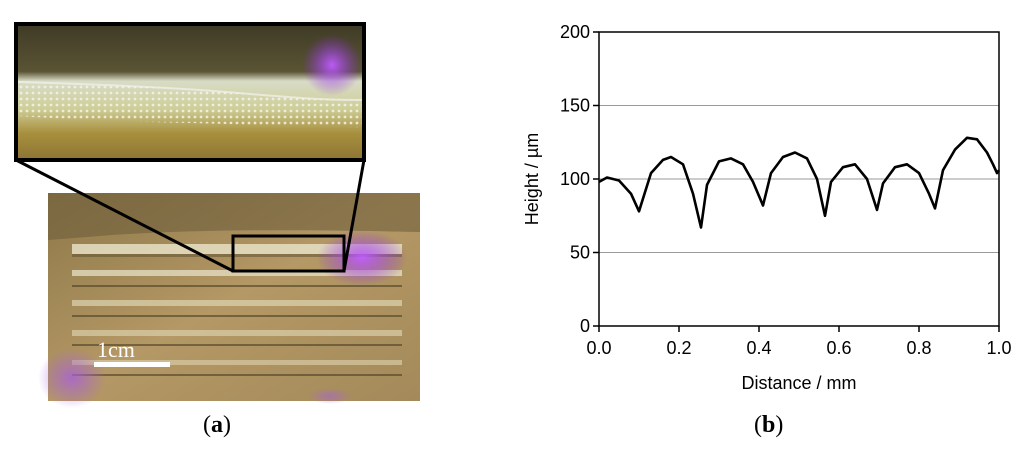  I want to click on panel-b-caption: (b), so click(769, 425).